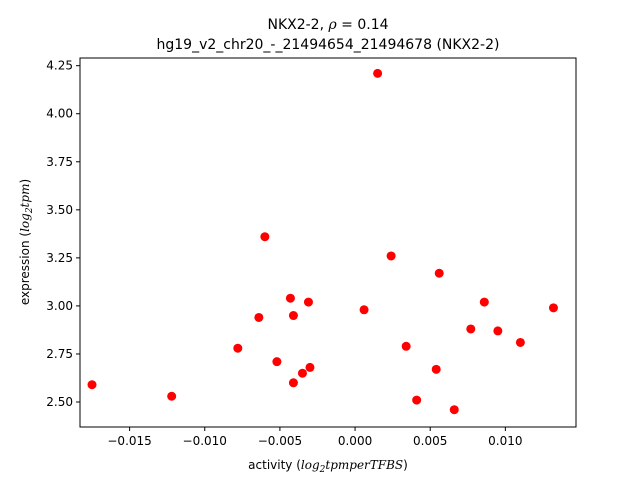  Describe the element at coordinates (26, 242) in the screenshot. I see `y-axis-label: expression (log2tpm)` at that location.